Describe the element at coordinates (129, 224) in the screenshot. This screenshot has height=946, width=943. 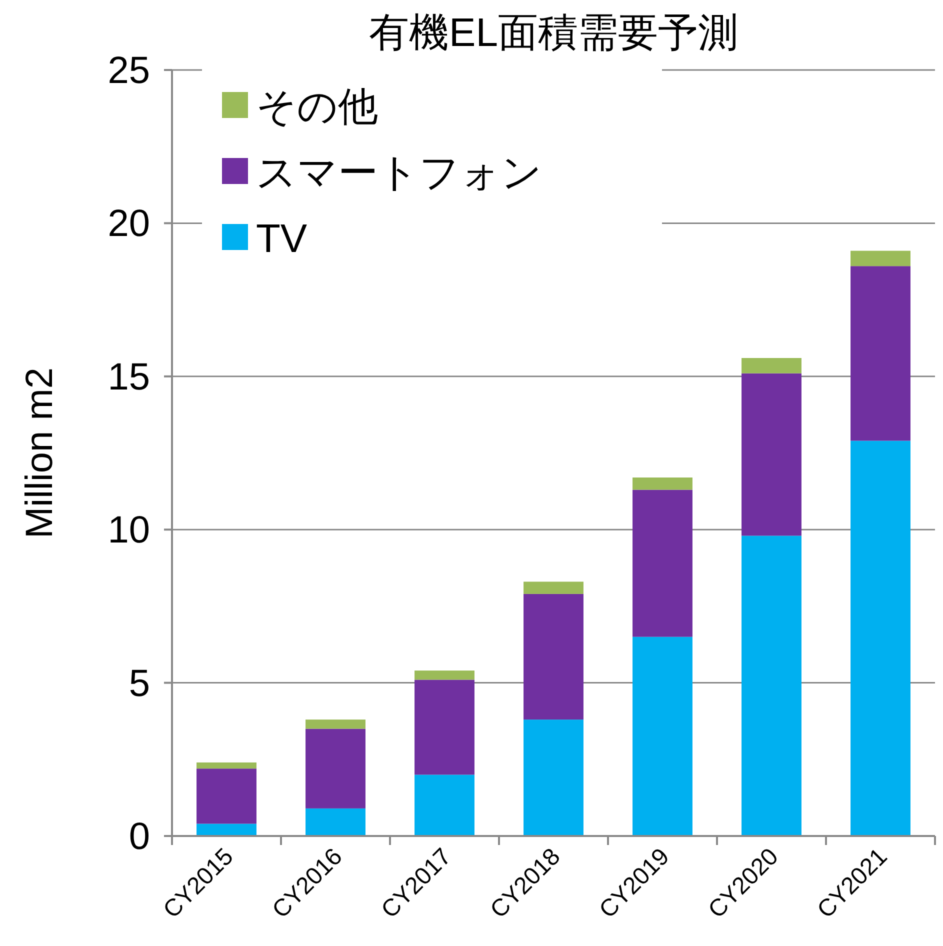
I see `y-tick-label: 20` at that location.